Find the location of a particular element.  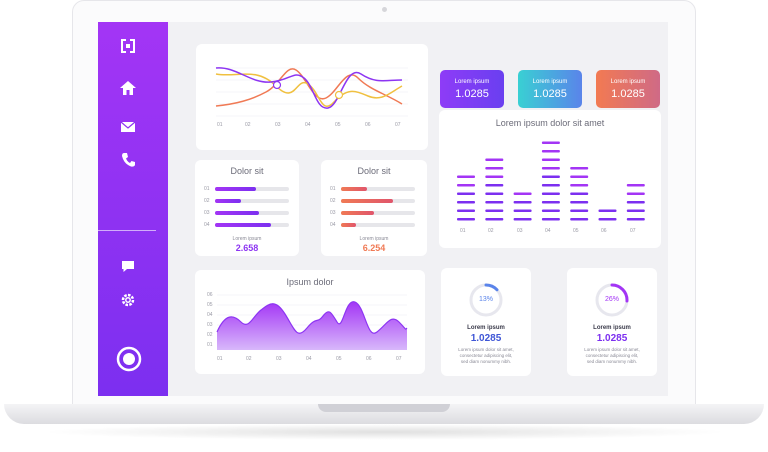

settings-icon is located at coordinates (128, 300).